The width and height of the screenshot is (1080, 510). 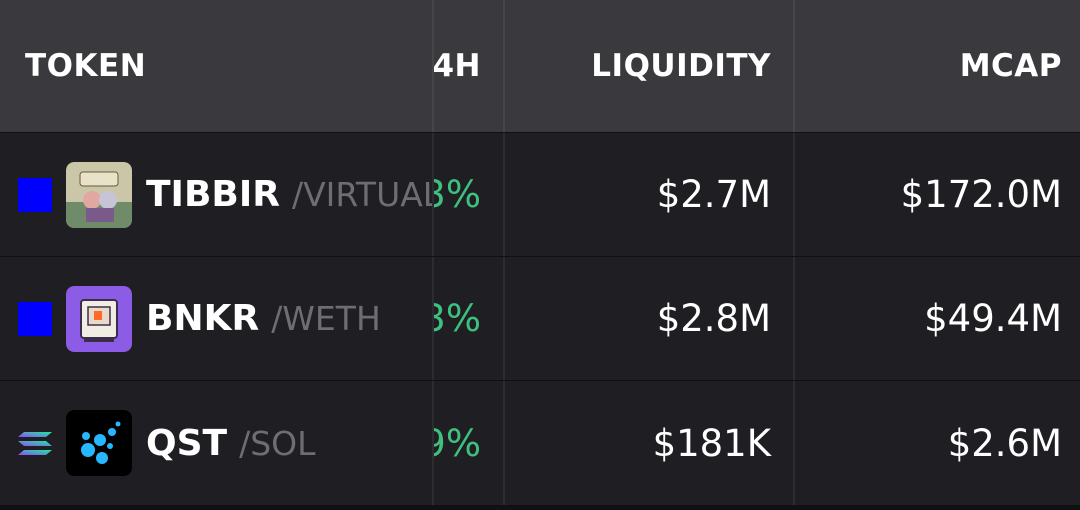 I want to click on header-cell: TOKEN, so click(x=86, y=66).